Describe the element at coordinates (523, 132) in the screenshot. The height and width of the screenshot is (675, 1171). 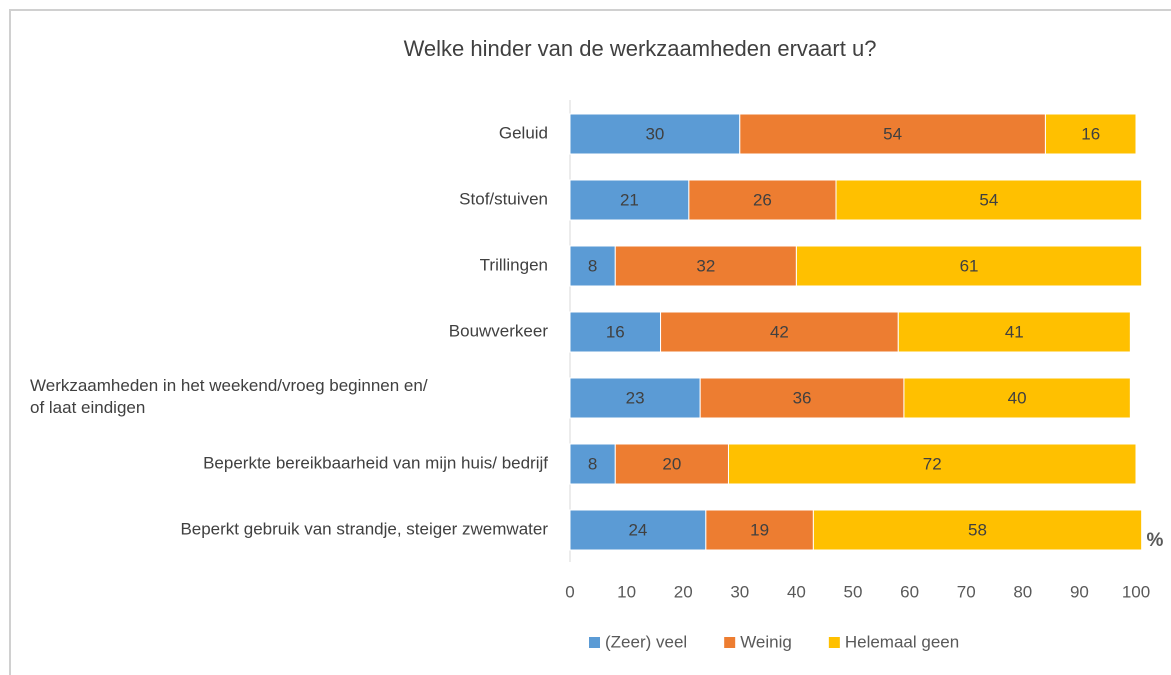
I see `y-tick-label: Geluid` at that location.